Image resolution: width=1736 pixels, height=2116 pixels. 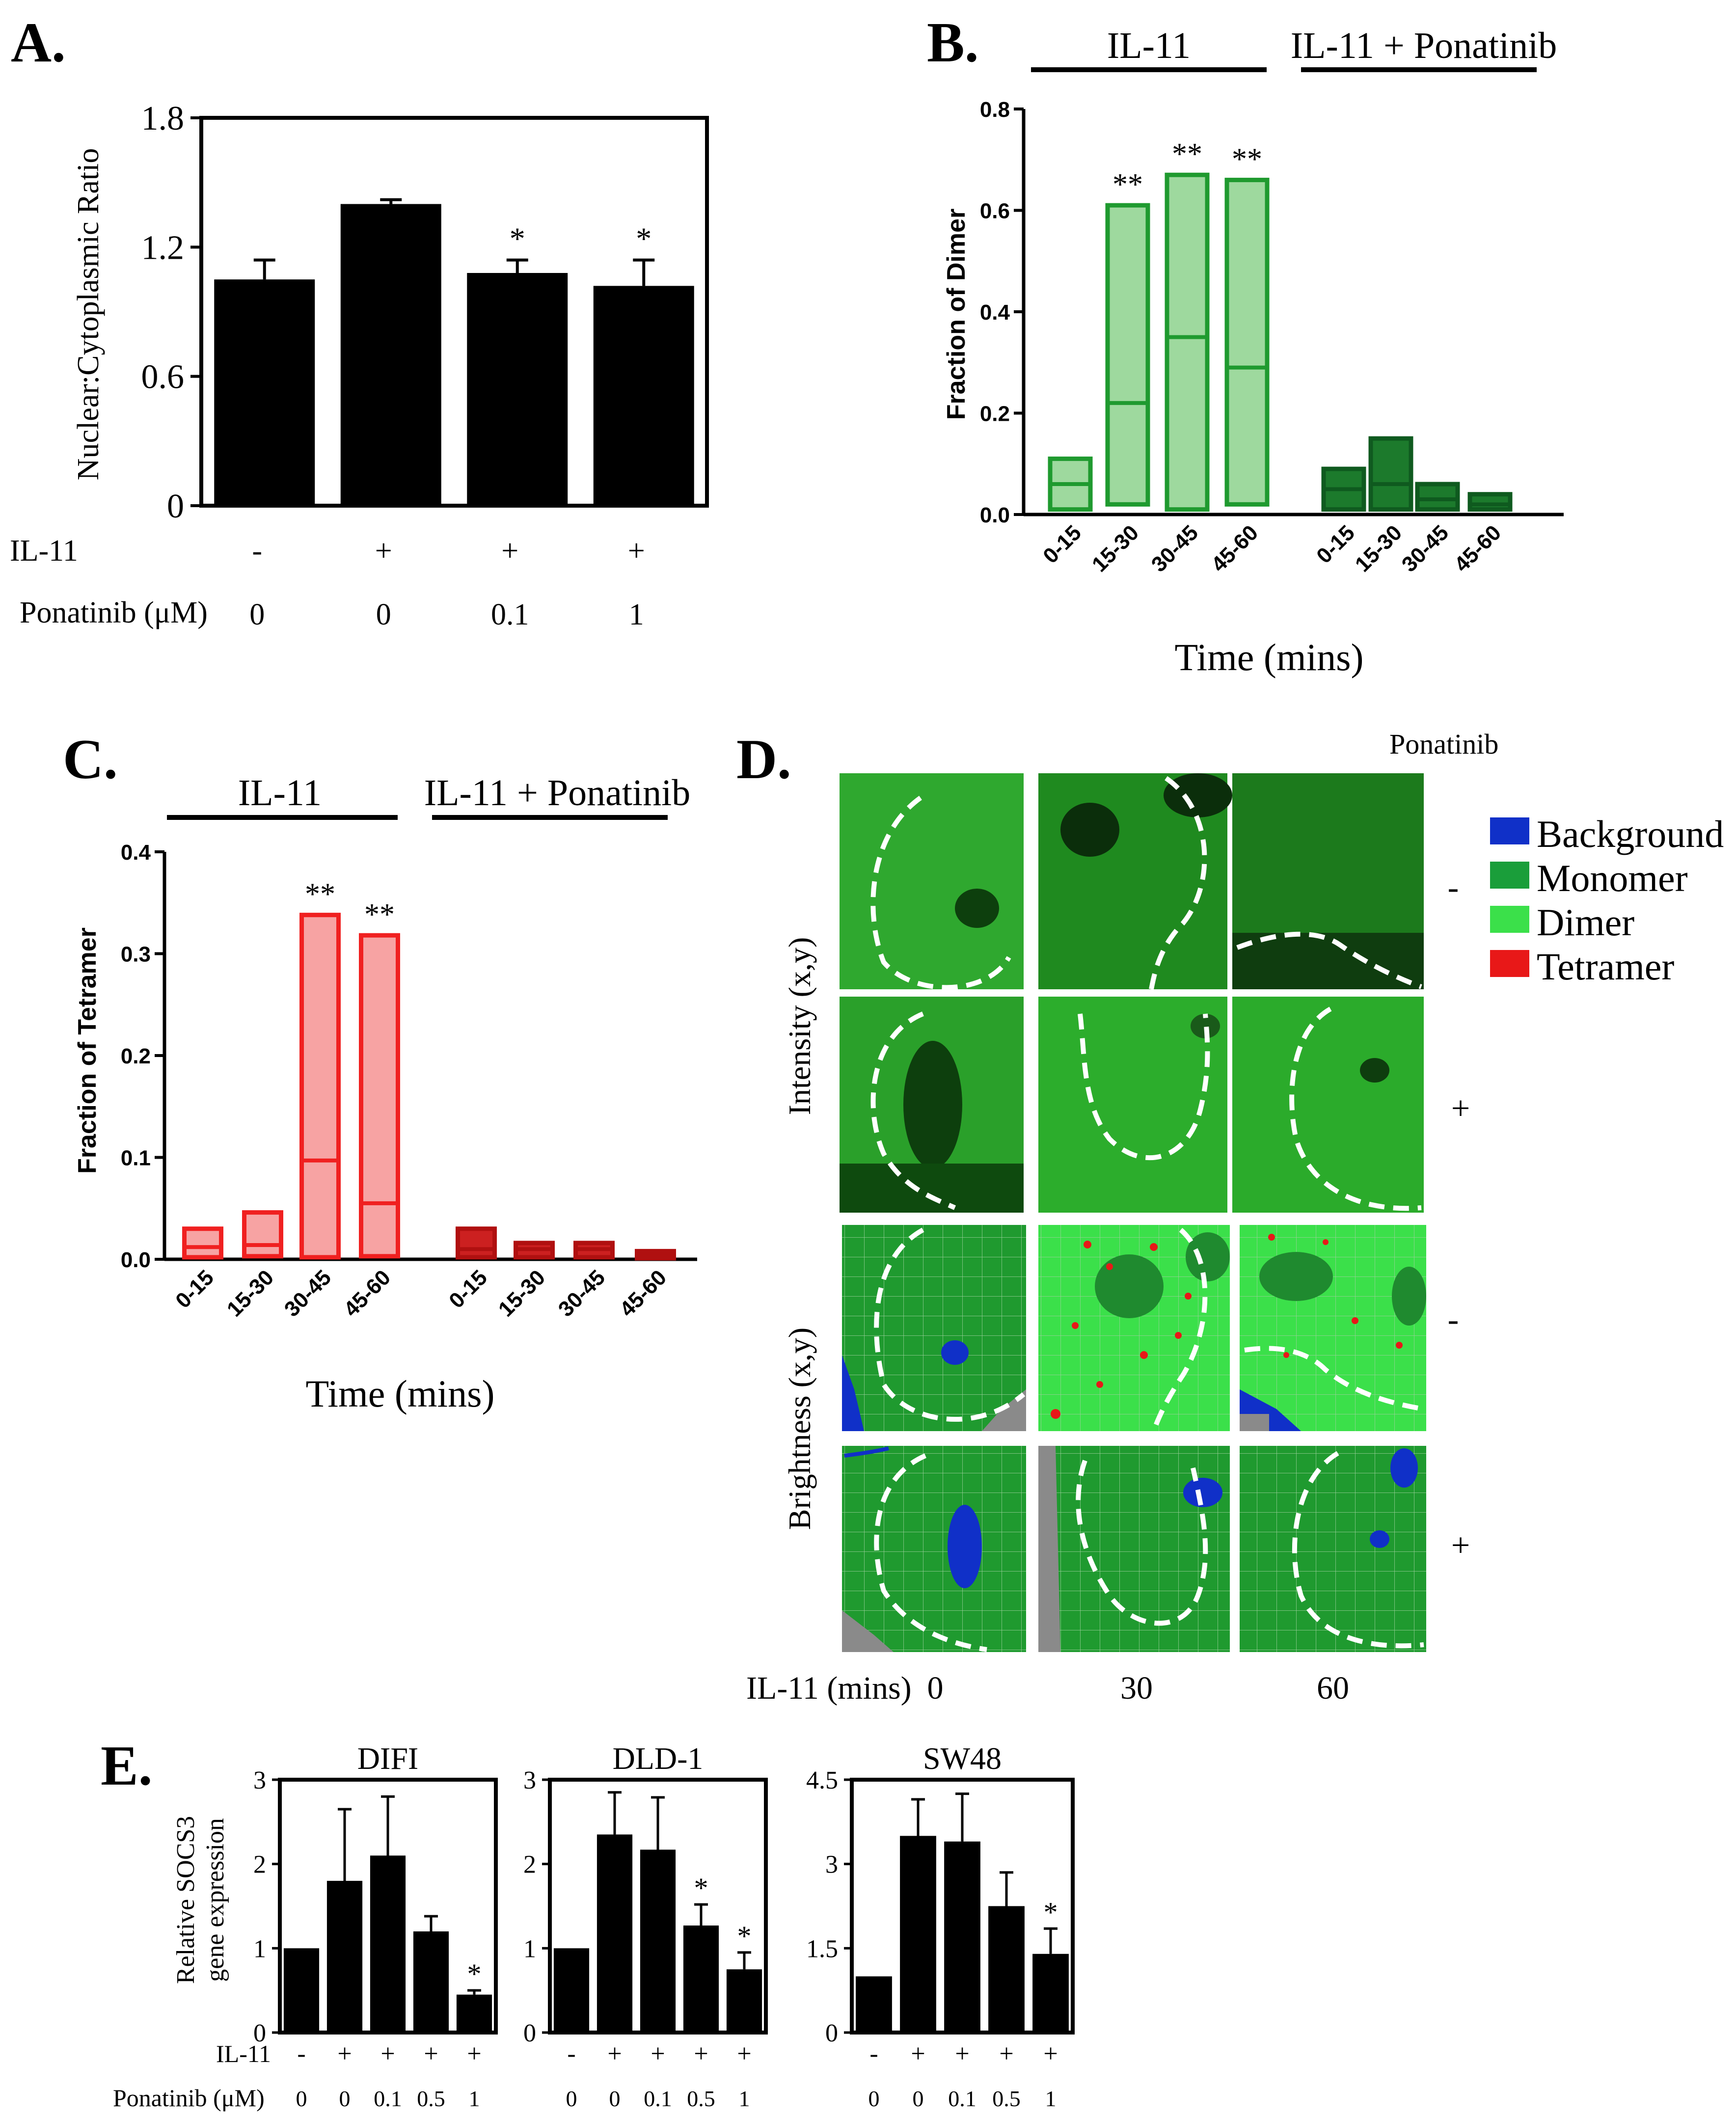 What do you see at coordinates (87, 1050) in the screenshot?
I see `panel-c-ylabel: Fraction of Tetramer` at bounding box center [87, 1050].